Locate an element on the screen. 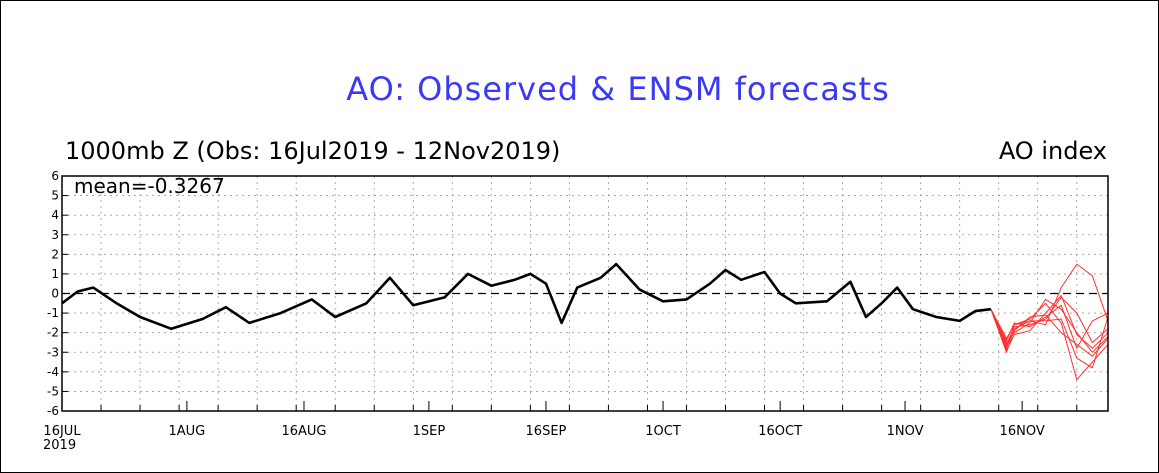 The image size is (1159, 473). y-tick-label: 3 is located at coordinates (55, 235).